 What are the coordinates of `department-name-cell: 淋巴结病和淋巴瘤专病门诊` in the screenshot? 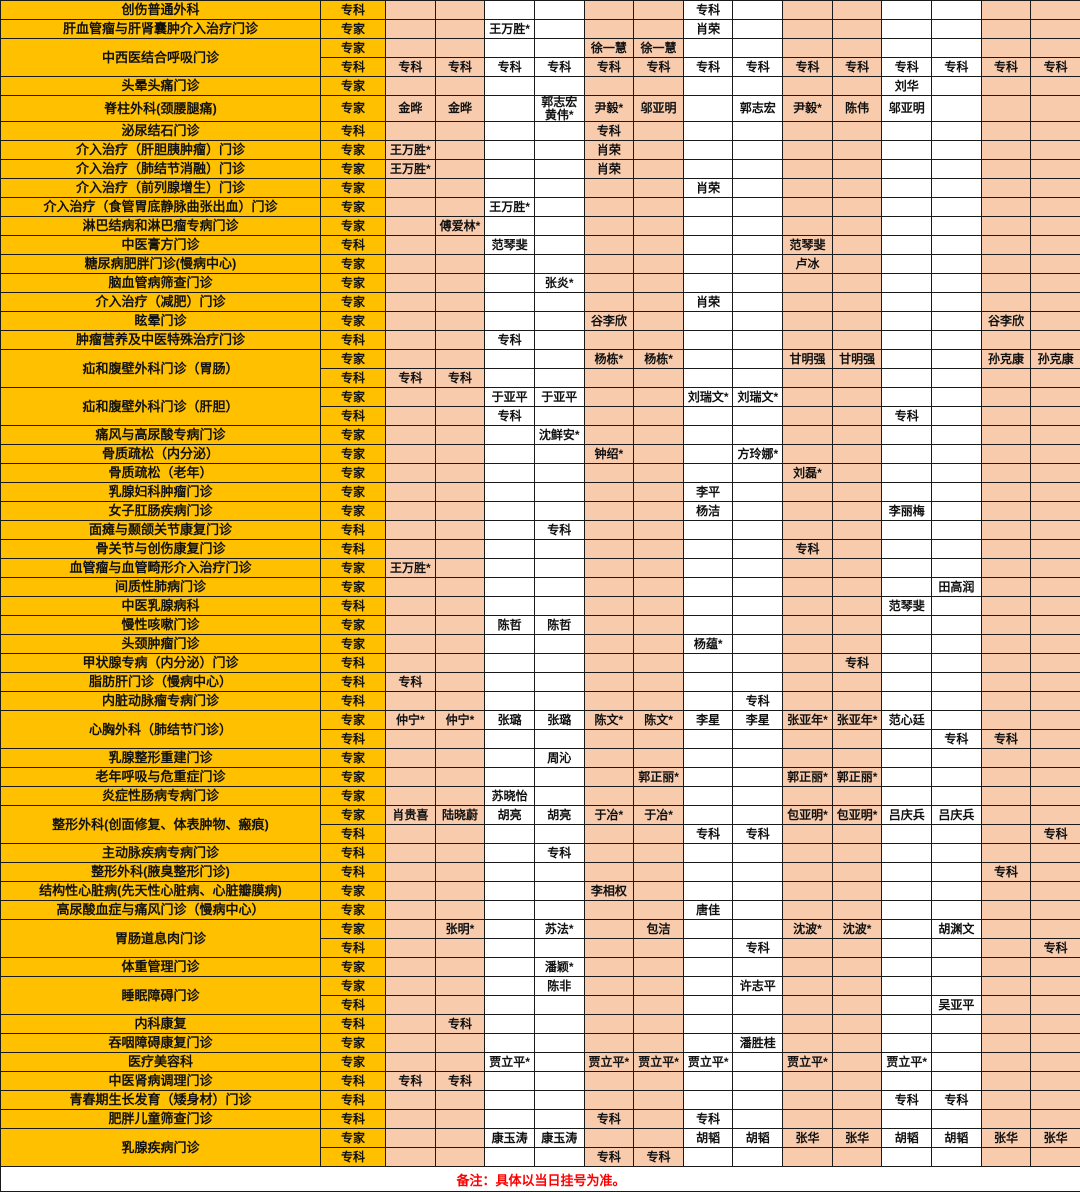 It's located at (161, 226).